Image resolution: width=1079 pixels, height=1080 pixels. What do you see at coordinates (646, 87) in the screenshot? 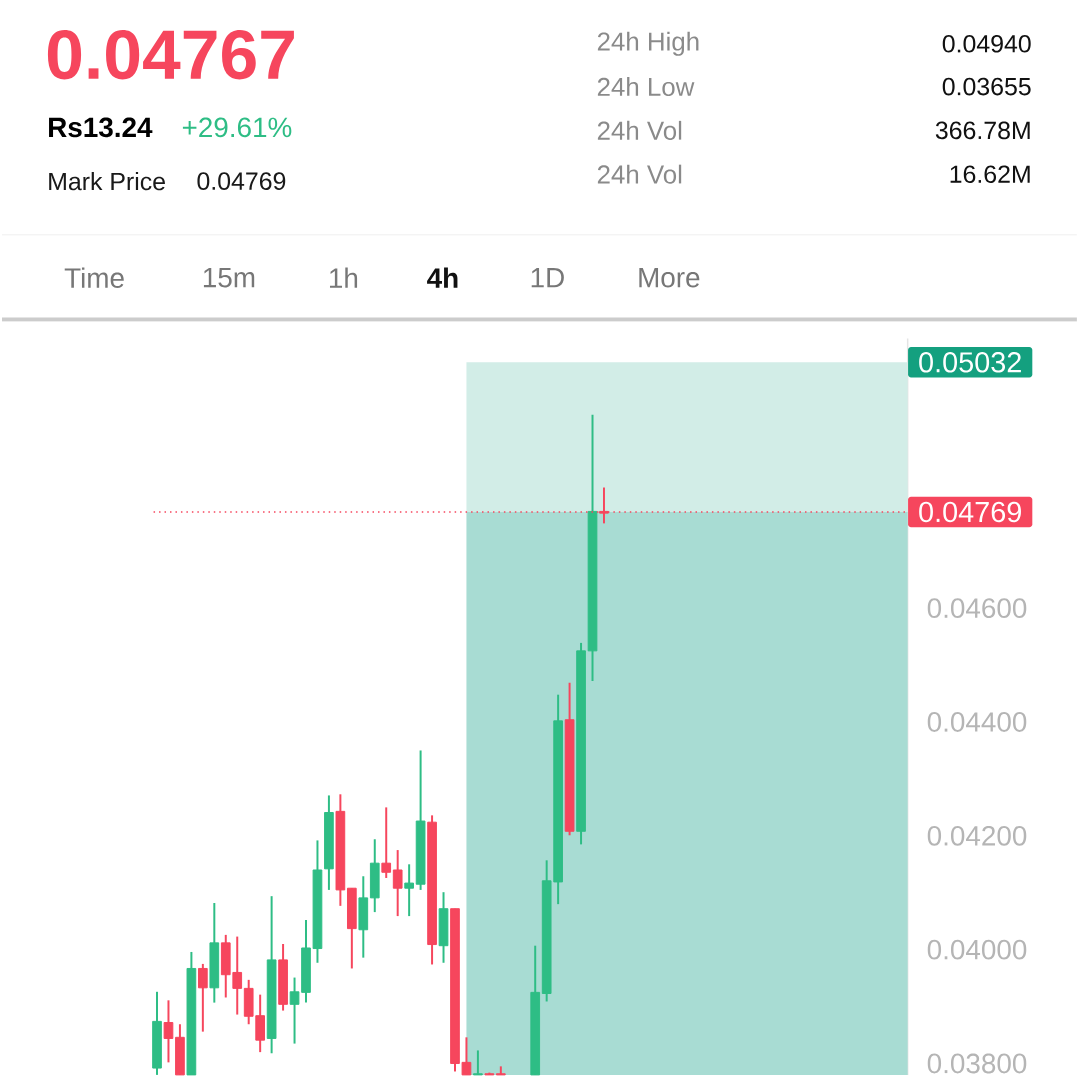
I see `text: 24h Low` at bounding box center [646, 87].